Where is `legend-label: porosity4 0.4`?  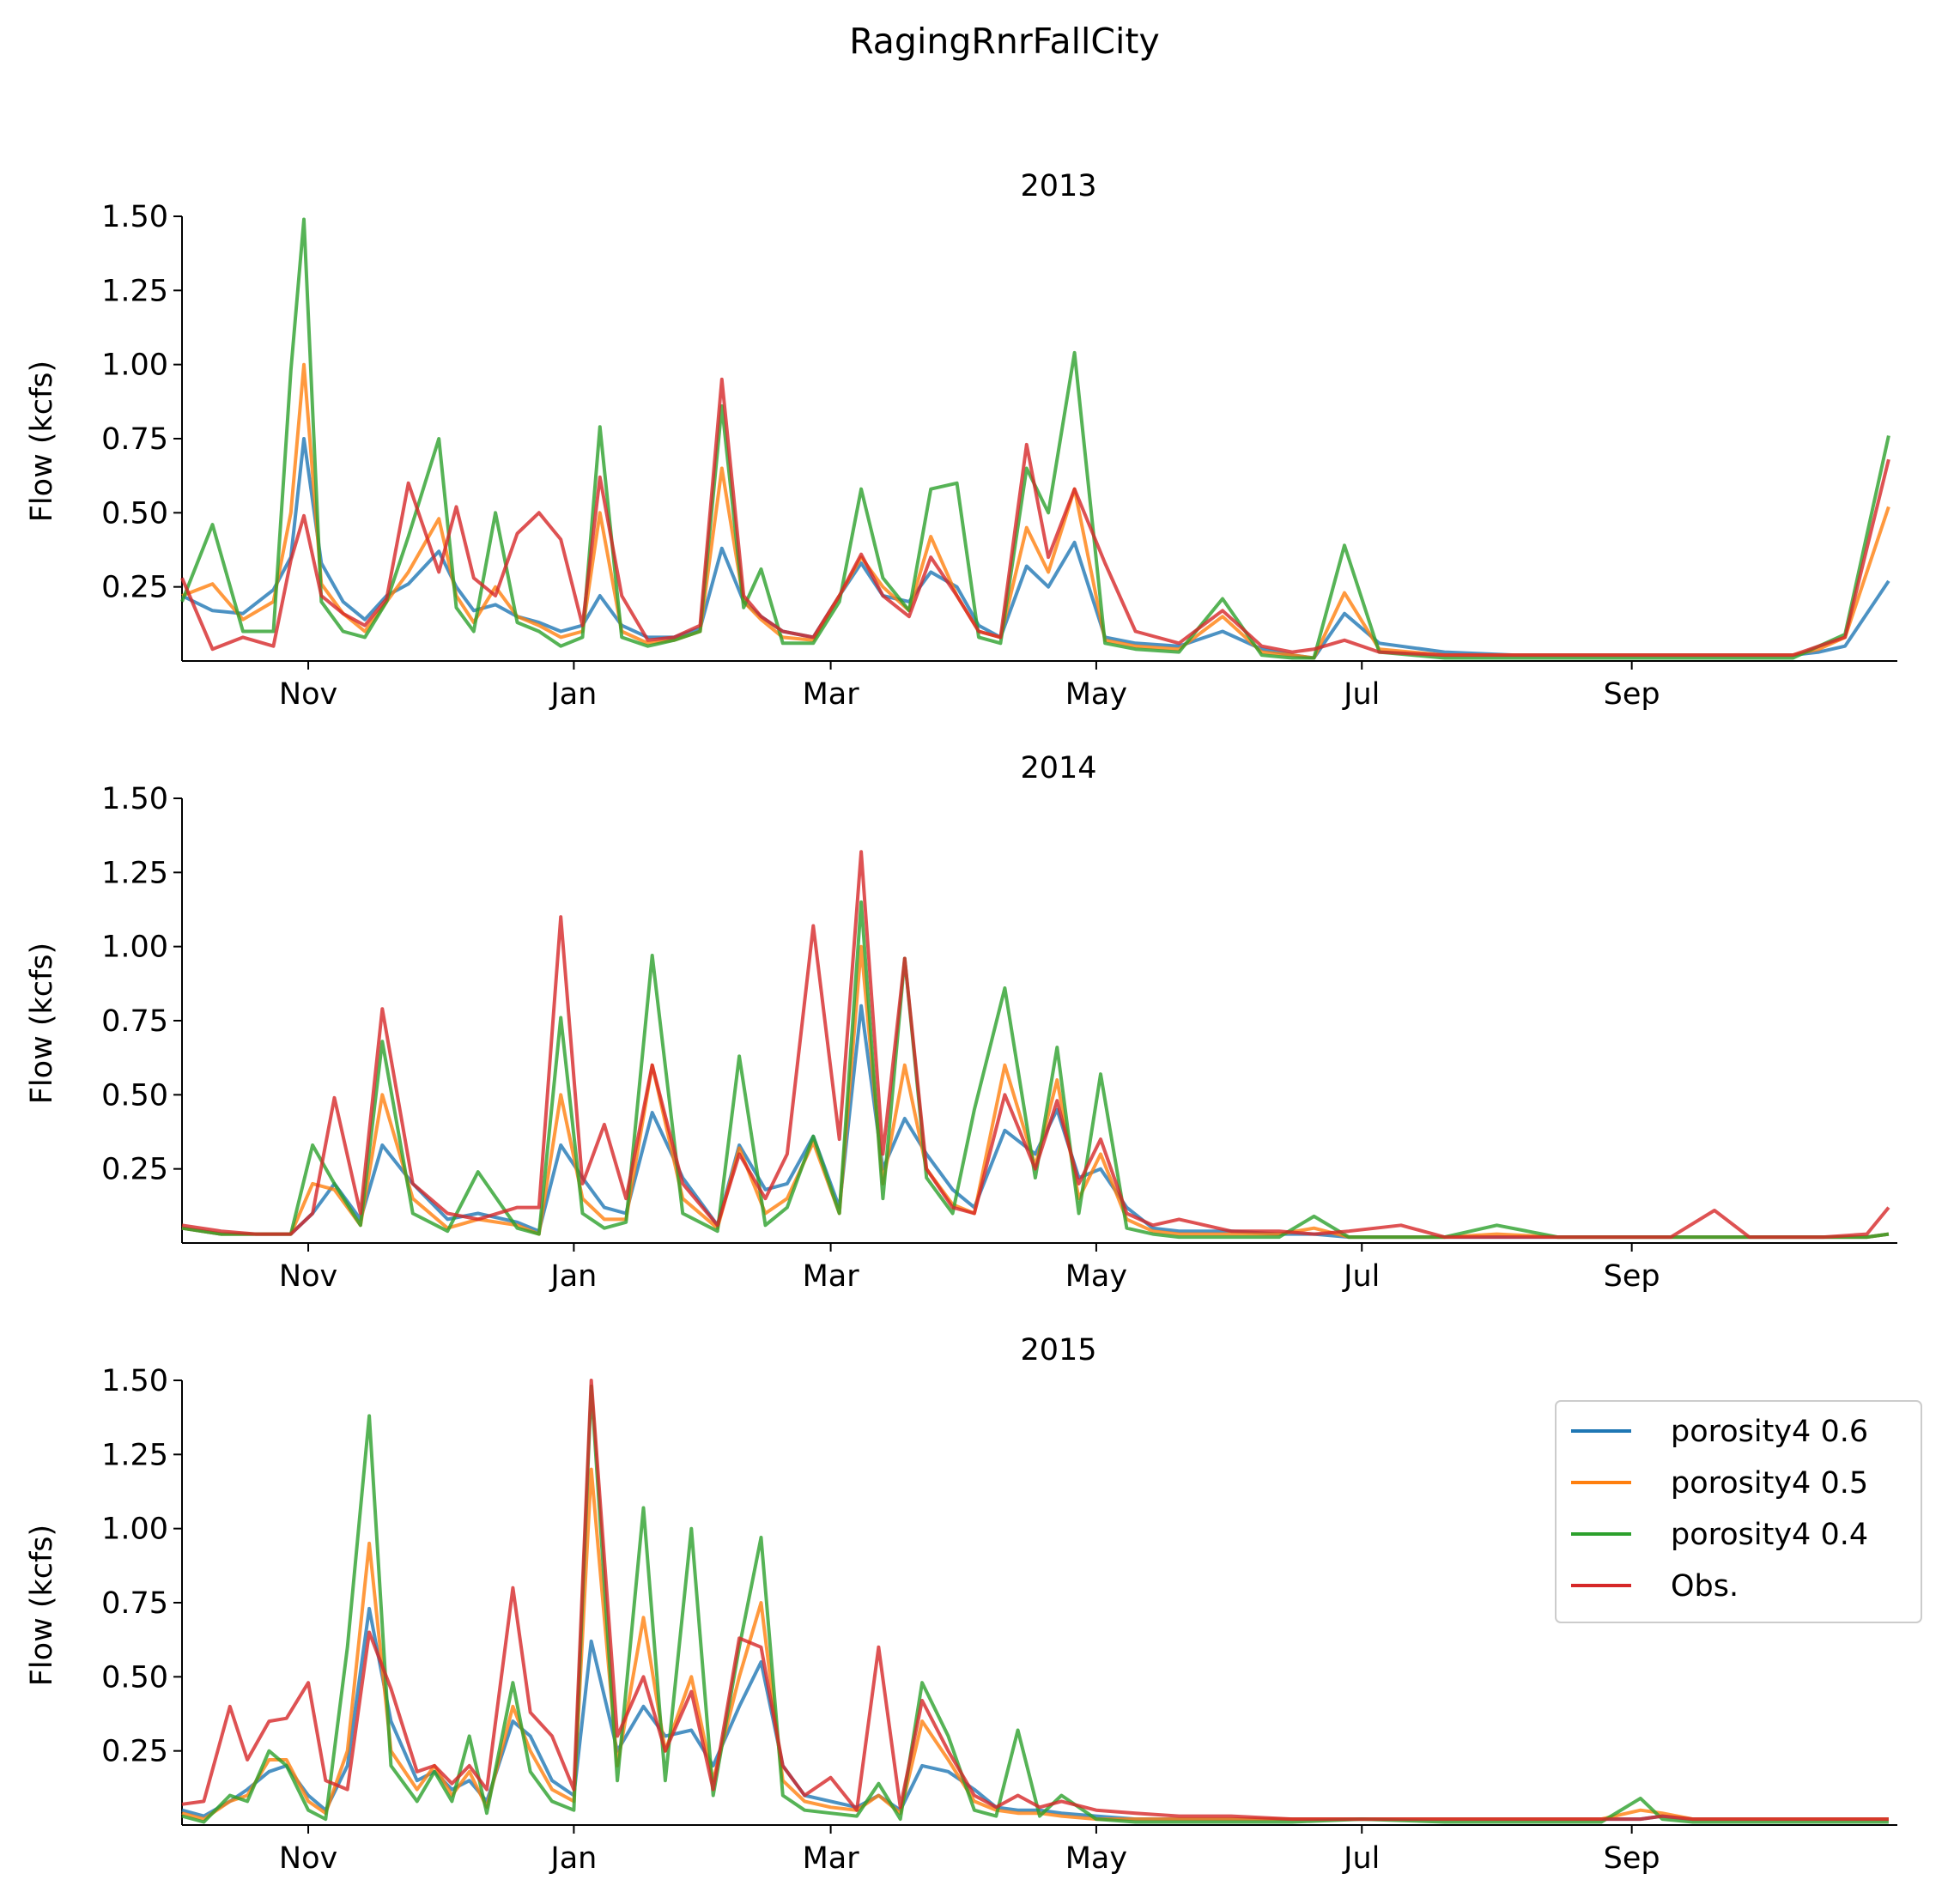 legend-label: porosity4 0.4 is located at coordinates (1769, 1535).